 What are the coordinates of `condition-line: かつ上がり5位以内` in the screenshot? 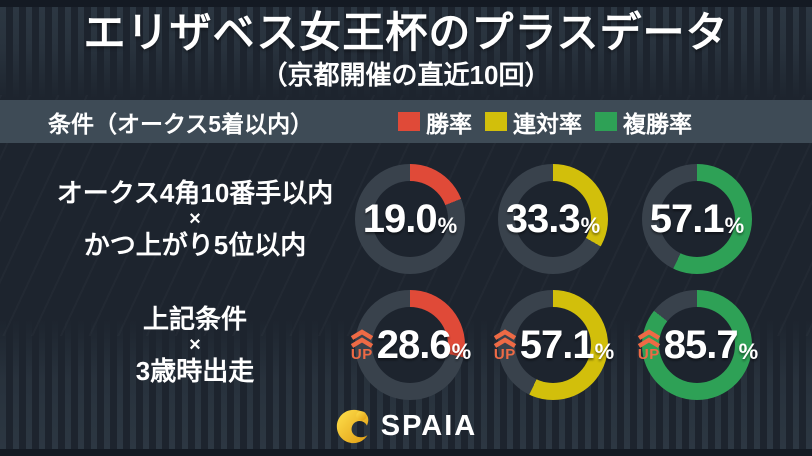 It's located at (195, 245).